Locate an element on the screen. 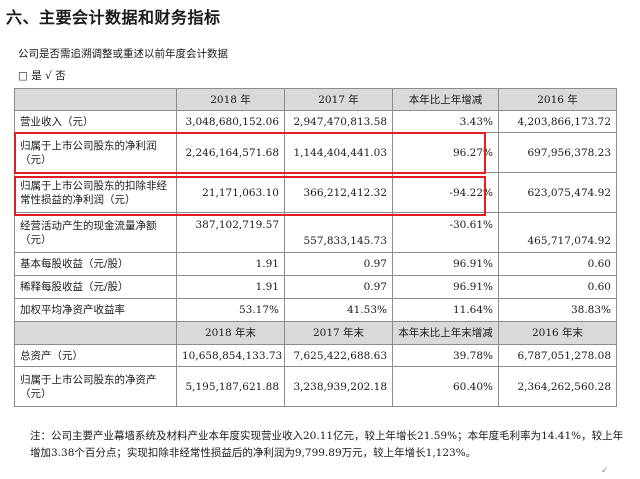 The image size is (640, 479). value-cell: 366,212,412.32 is located at coordinates (338, 192).